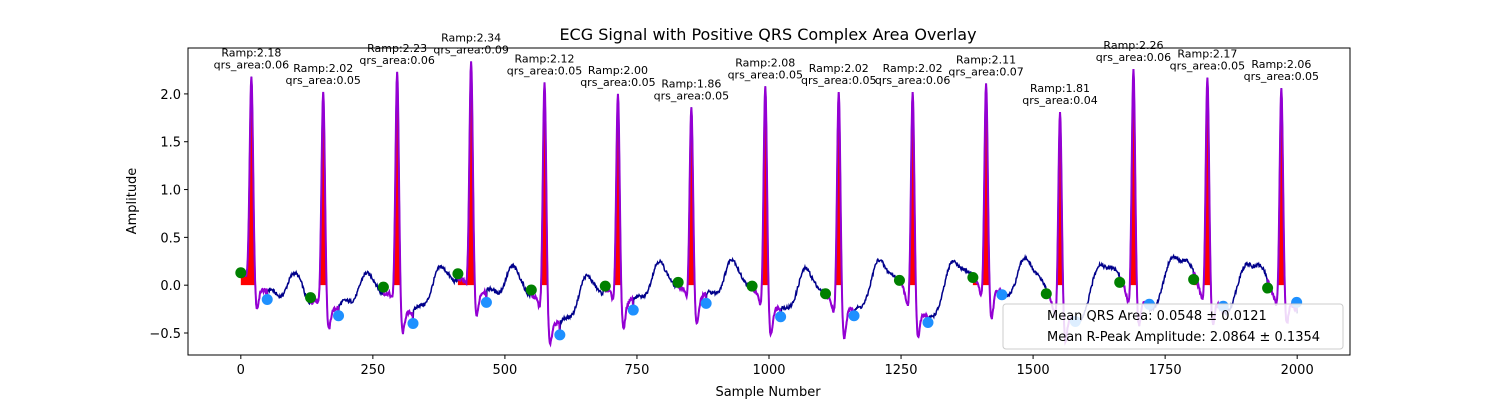 The image size is (1500, 400). What do you see at coordinates (618, 70) in the screenshot?
I see `annotation-ramp: Ramp:2.00` at bounding box center [618, 70].